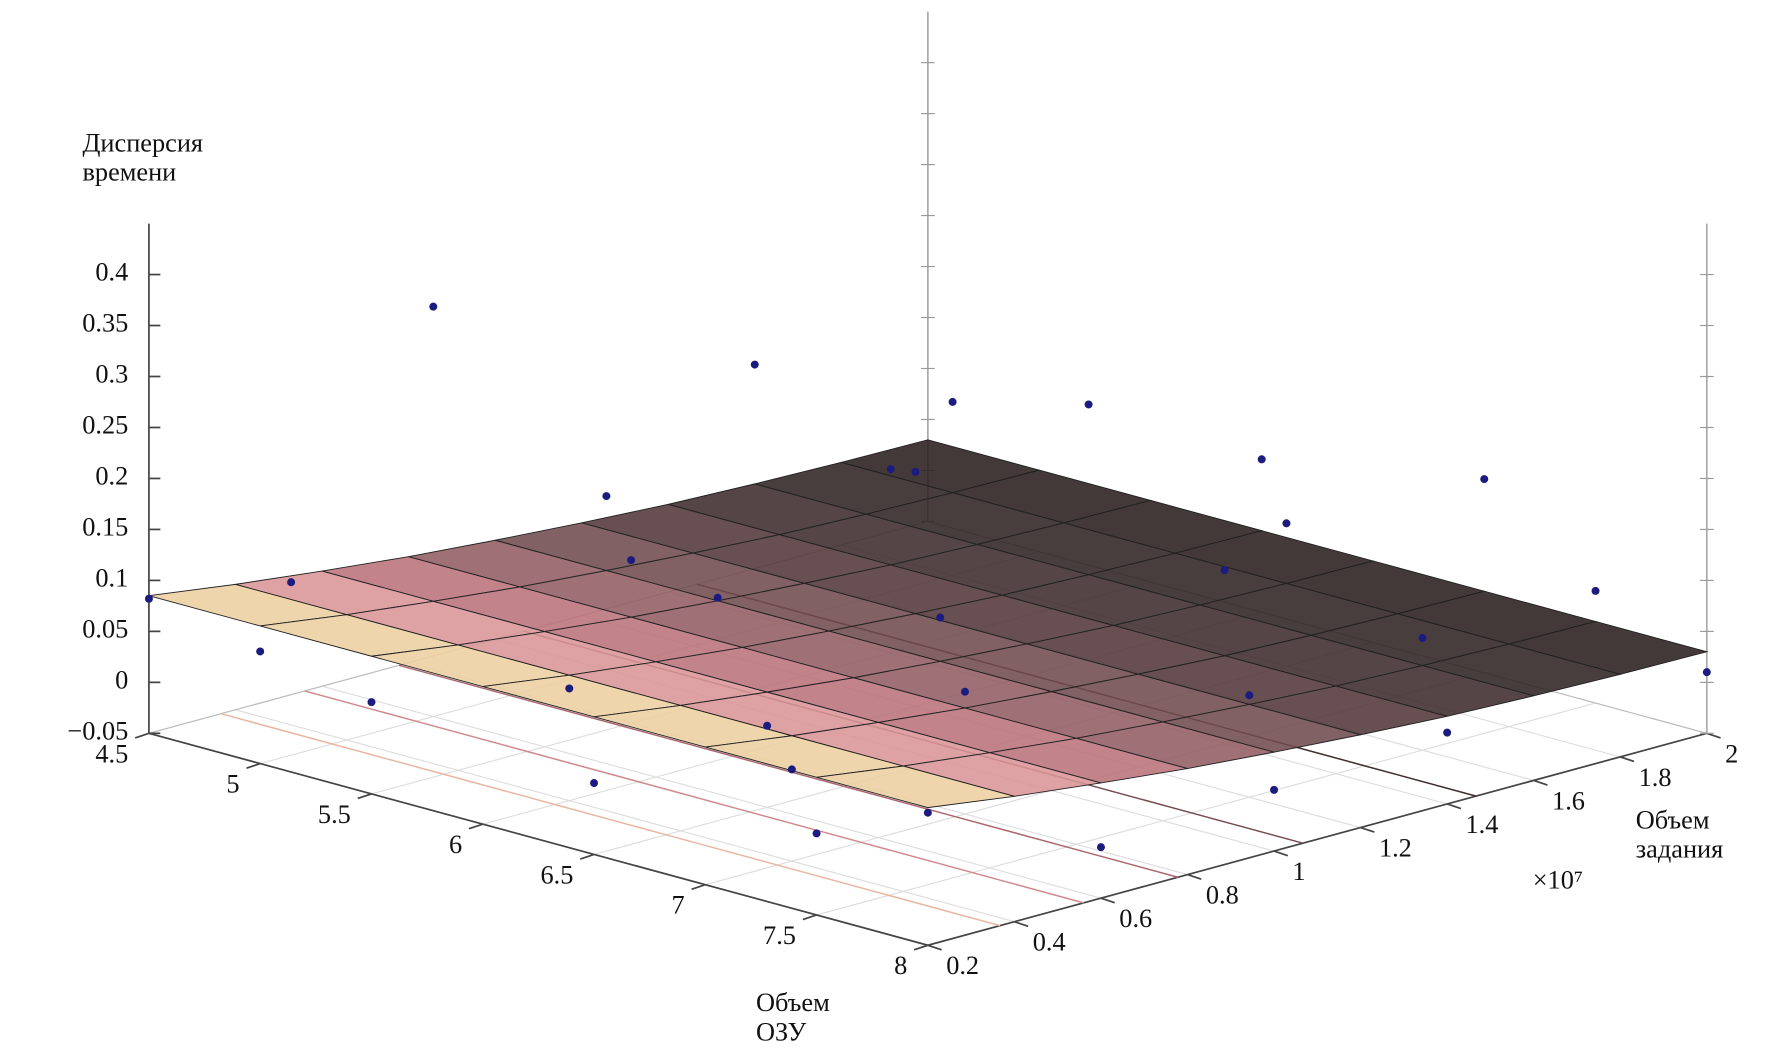 The image size is (1787, 1060). Describe the element at coordinates (1395, 847) in the screenshot. I see `y-tick-label: 1.2` at that location.